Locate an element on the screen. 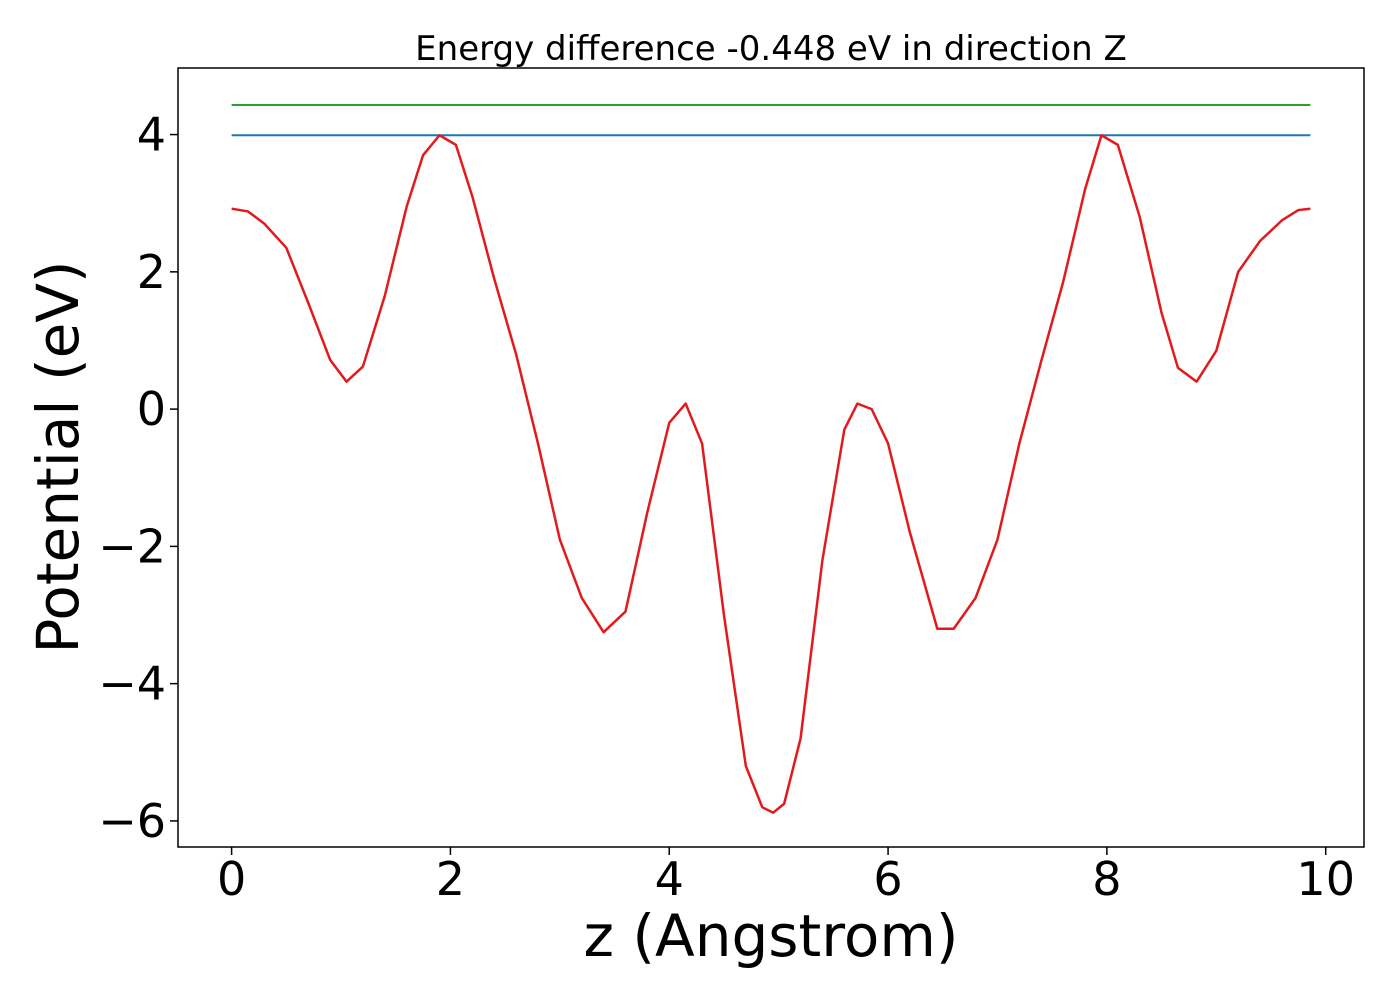 This screenshot has height=1000, width=1400. x-tick-label: 0 is located at coordinates (231, 879).